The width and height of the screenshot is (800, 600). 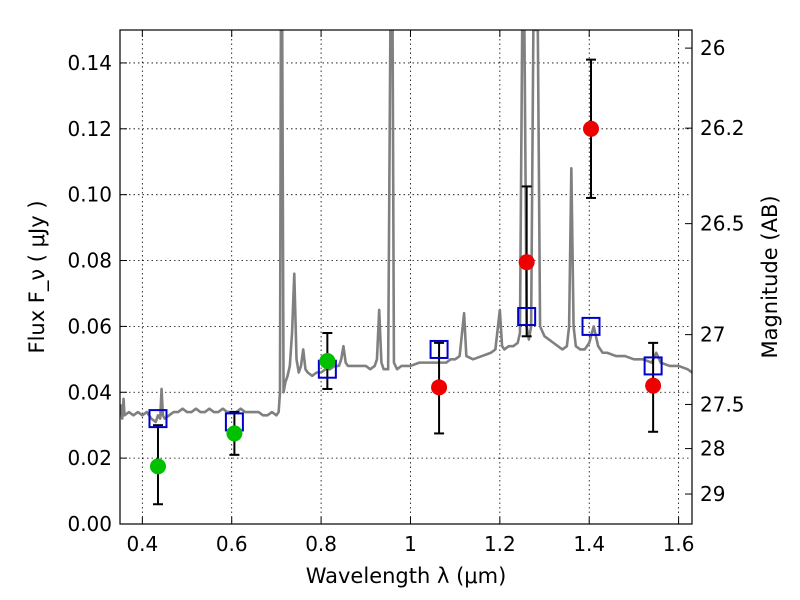 What do you see at coordinates (232, 544) in the screenshot?
I see `x-tick-label: 0.6` at bounding box center [232, 544].